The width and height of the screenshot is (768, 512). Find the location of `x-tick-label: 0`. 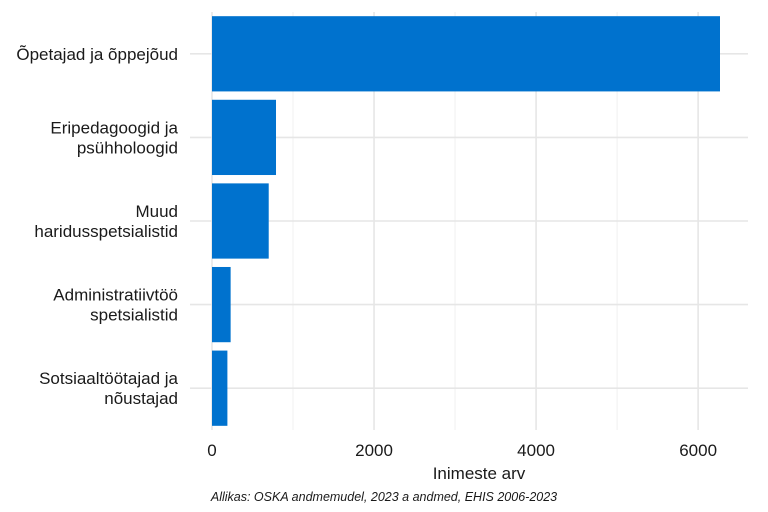

x-tick-label: 0 is located at coordinates (211, 450).